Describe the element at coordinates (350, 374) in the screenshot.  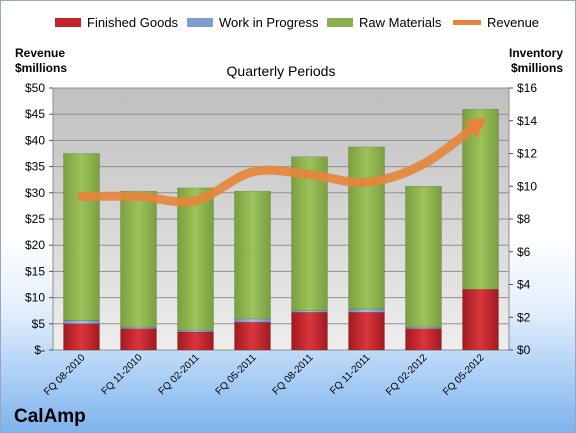
I see `category-label: FQ 11-2011` at that location.